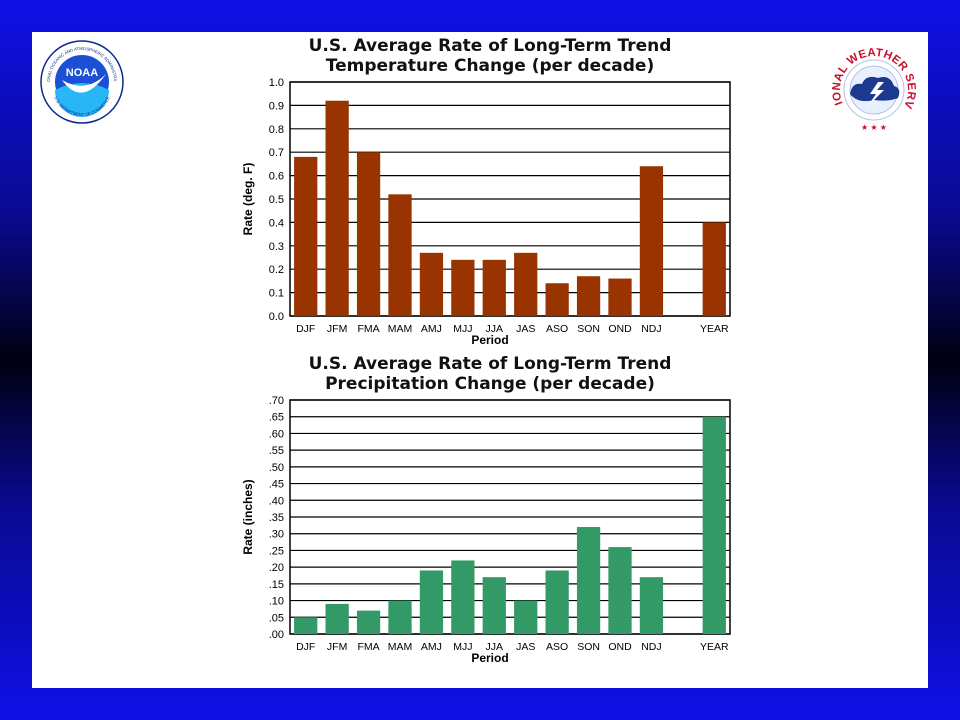 The height and width of the screenshot is (720, 960). Describe the element at coordinates (306, 236) in the screenshot. I see `temperature-bar-djf` at that location.